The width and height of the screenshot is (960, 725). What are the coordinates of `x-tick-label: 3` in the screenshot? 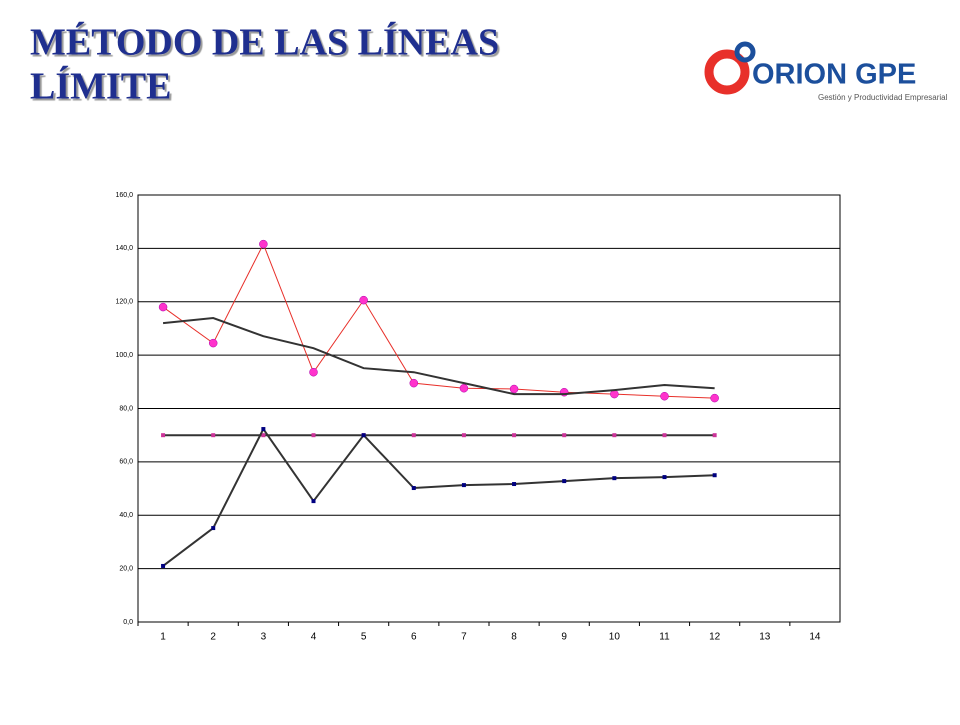 It's located at (264, 637).